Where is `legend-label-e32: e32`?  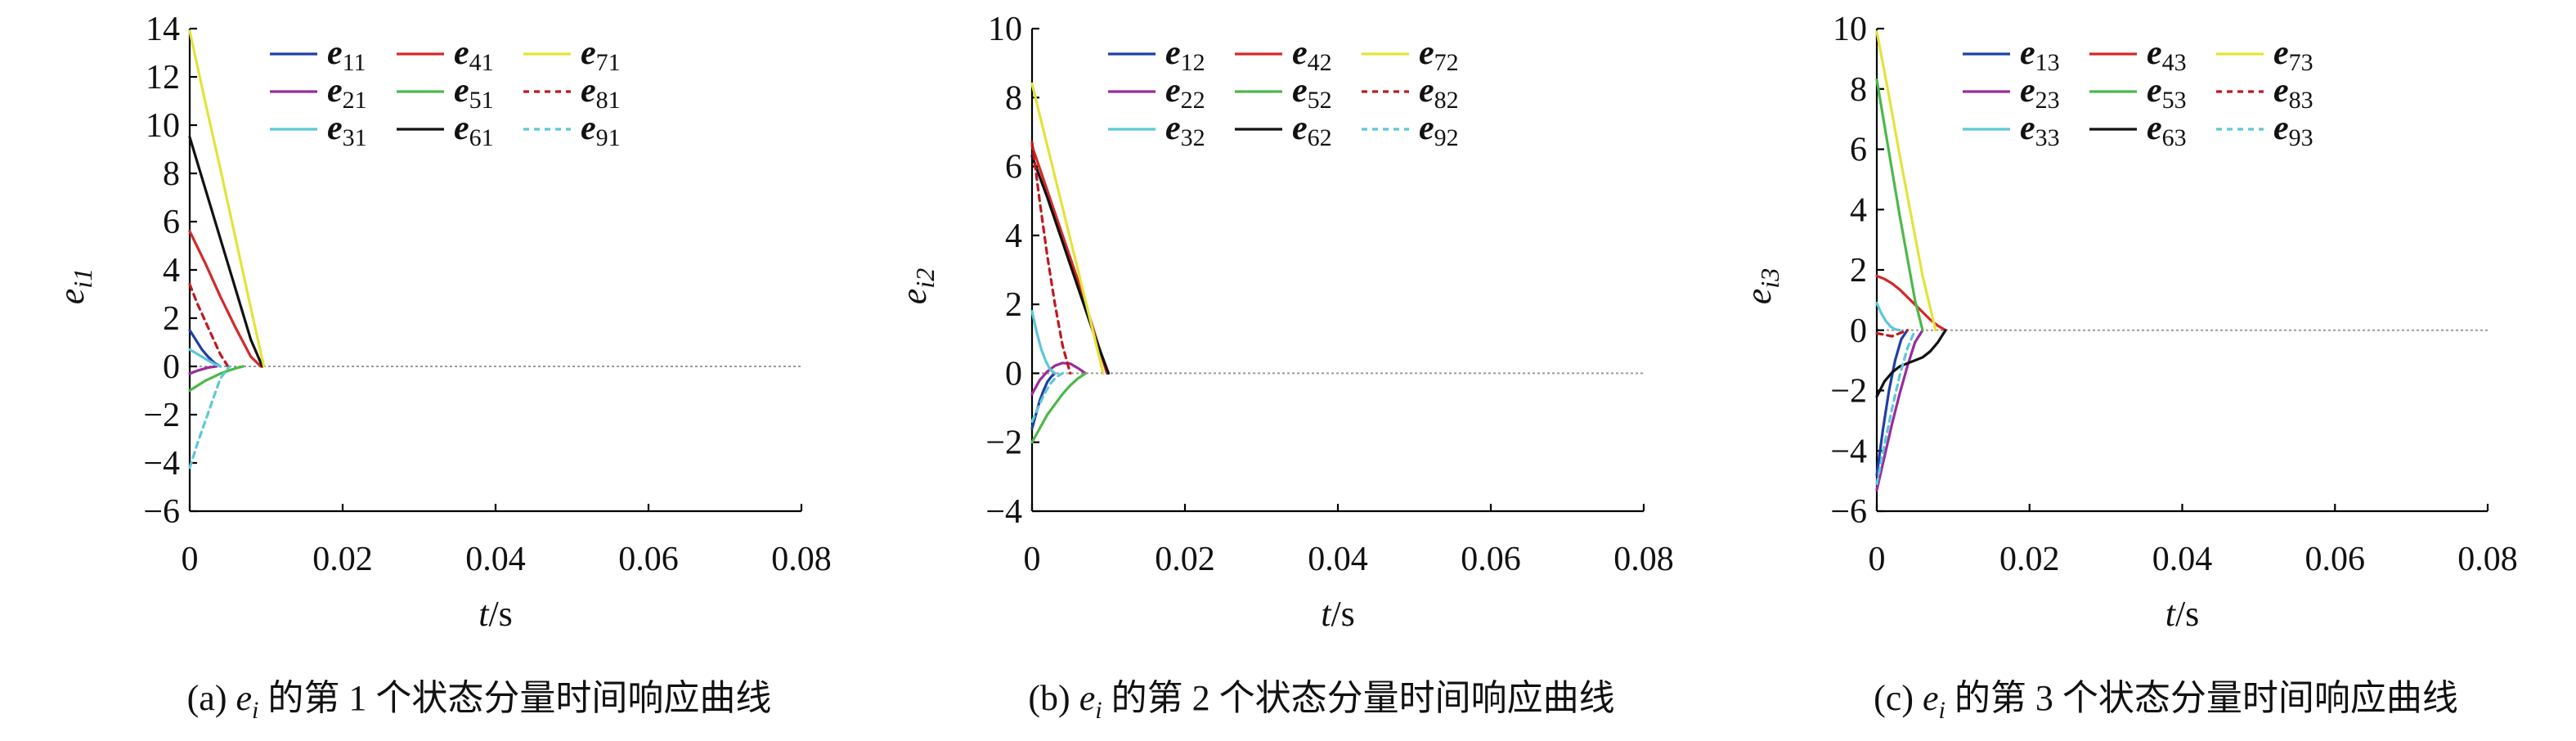 legend-label-e32: e32 is located at coordinates (1185, 130).